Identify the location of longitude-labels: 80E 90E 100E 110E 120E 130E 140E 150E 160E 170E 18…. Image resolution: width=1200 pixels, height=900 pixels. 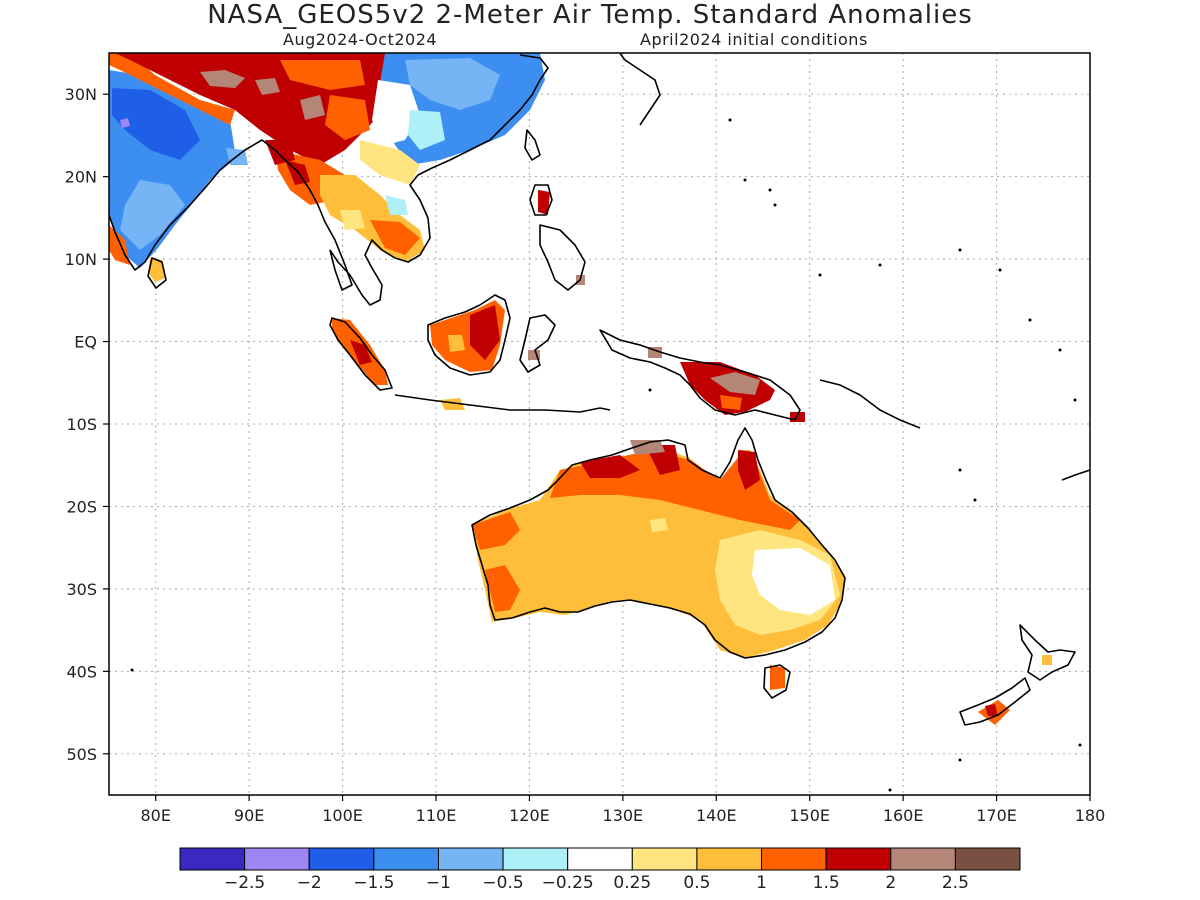
(622, 810).